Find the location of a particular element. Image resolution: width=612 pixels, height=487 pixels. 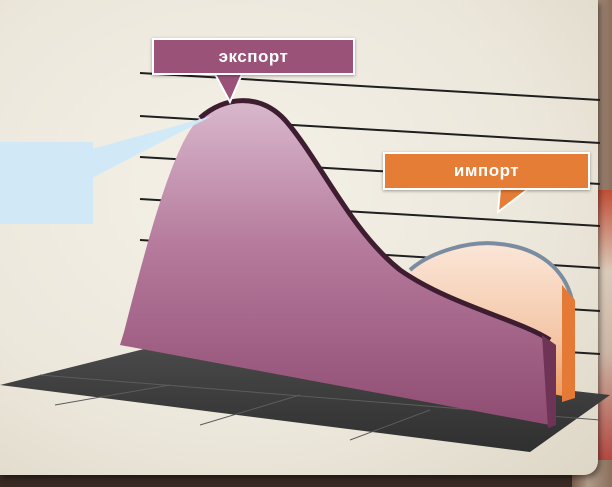

side-panel-pointer is located at coordinates (150, 148).